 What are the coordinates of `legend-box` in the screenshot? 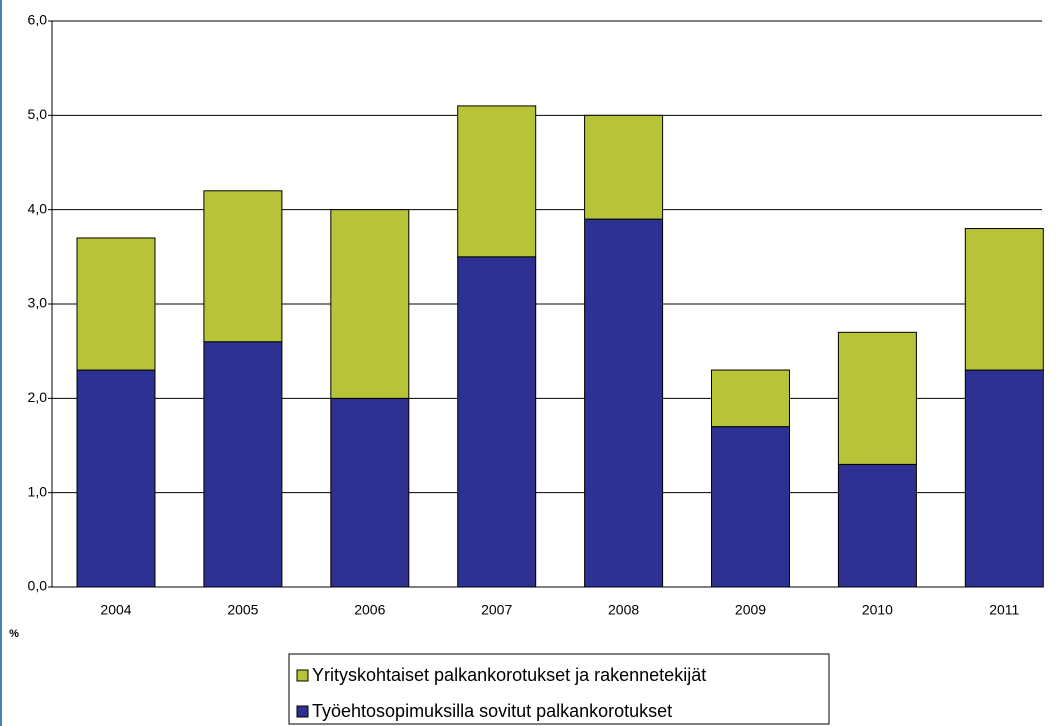 It's located at (559, 689).